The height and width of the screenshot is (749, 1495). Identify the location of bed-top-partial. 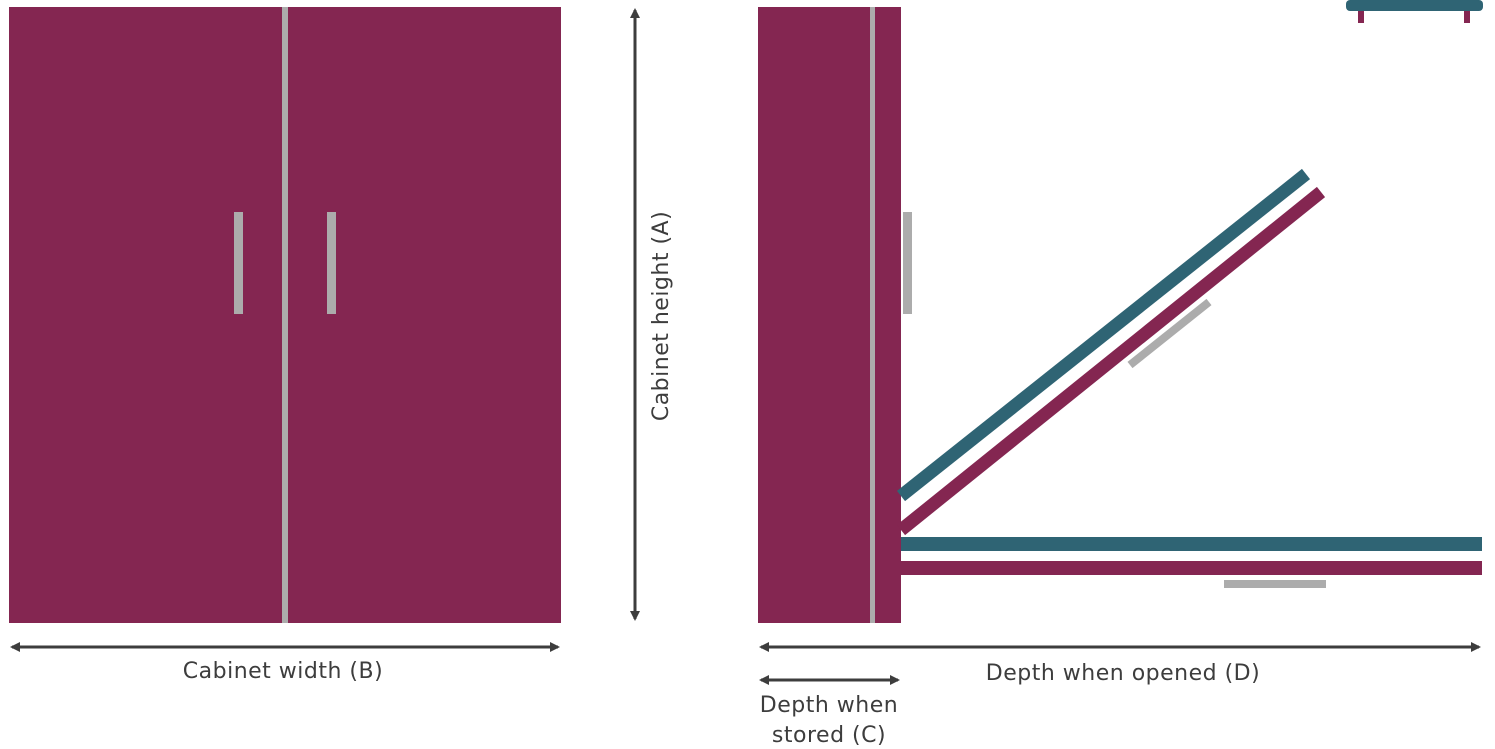
(1414, 11).